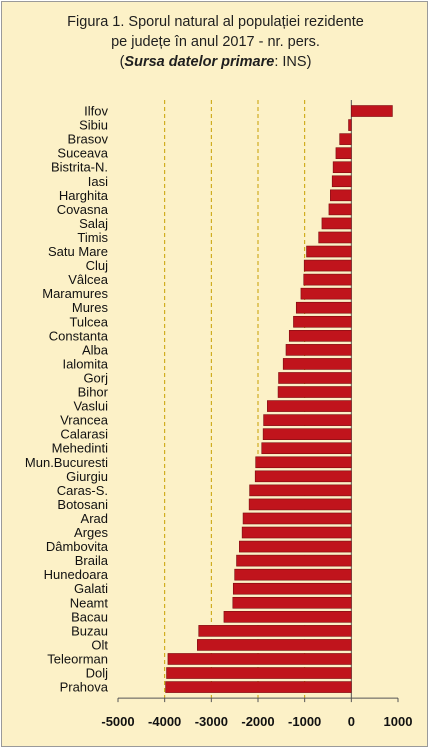 This screenshot has width=431, height=750. What do you see at coordinates (304, 721) in the screenshot?
I see `x-tick-label: -1000` at bounding box center [304, 721].